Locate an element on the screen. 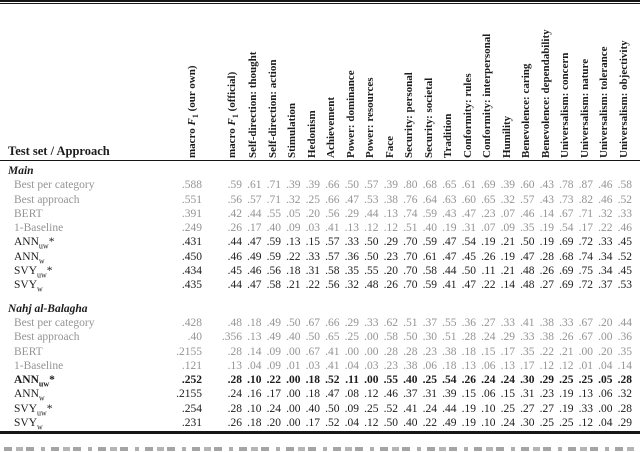 The width and height of the screenshot is (640, 452). label-part: BERT is located at coordinates (28, 213).